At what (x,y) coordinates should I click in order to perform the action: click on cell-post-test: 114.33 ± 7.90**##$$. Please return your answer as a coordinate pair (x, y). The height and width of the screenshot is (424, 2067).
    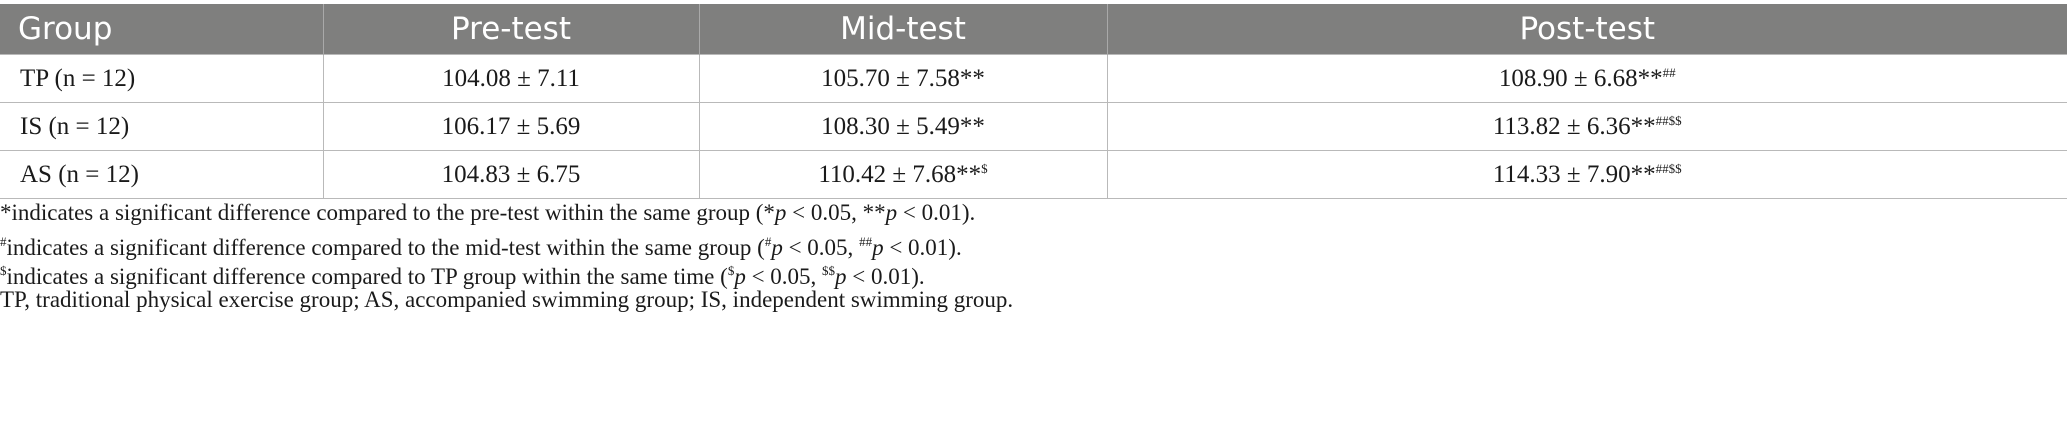
    Looking at the image, I should click on (1586, 174).